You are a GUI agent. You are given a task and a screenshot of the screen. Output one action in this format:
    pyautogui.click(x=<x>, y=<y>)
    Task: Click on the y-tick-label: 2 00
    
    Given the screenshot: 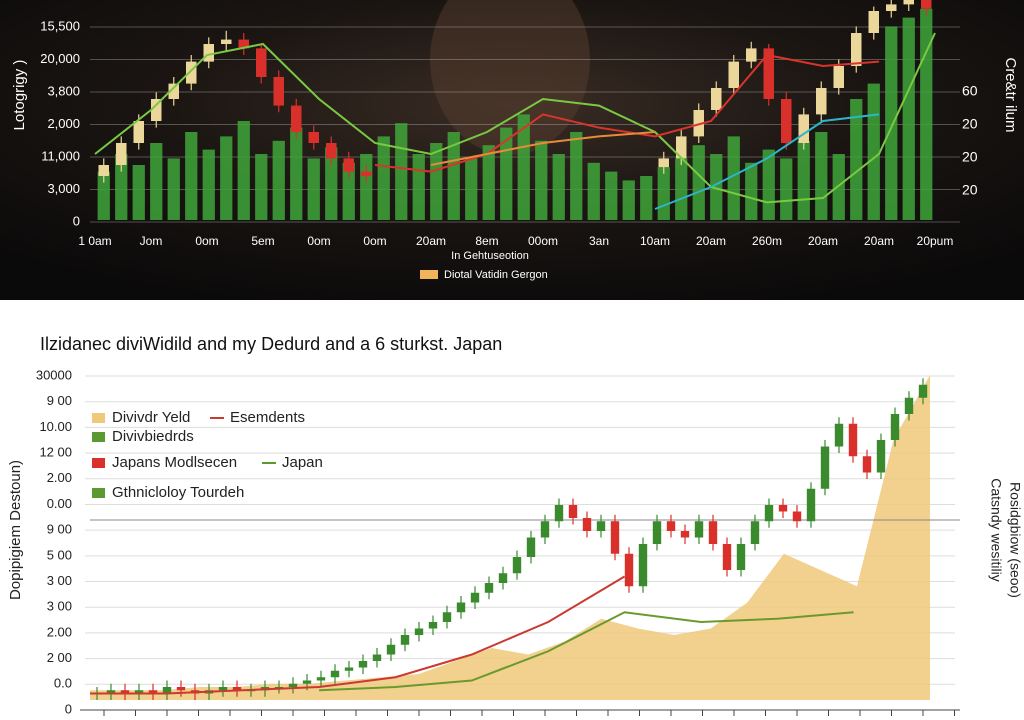 What is the action you would take?
    pyautogui.click(x=59, y=657)
    